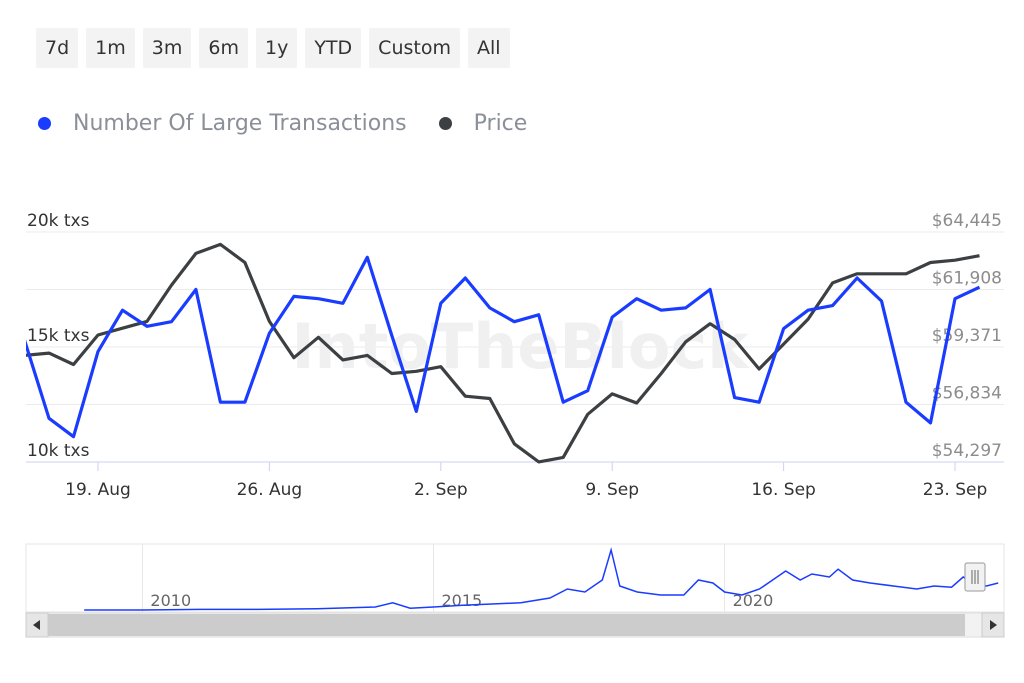 The width and height of the screenshot is (1024, 683). I want to click on x-tick-label: 23. Sep, so click(955, 490).